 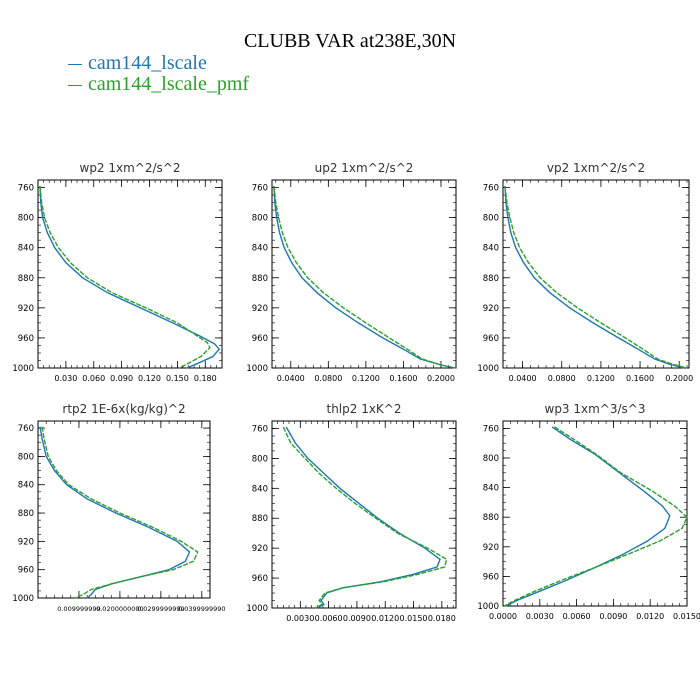 I want to click on x-tick-label: 0.060, so click(x=93, y=378).